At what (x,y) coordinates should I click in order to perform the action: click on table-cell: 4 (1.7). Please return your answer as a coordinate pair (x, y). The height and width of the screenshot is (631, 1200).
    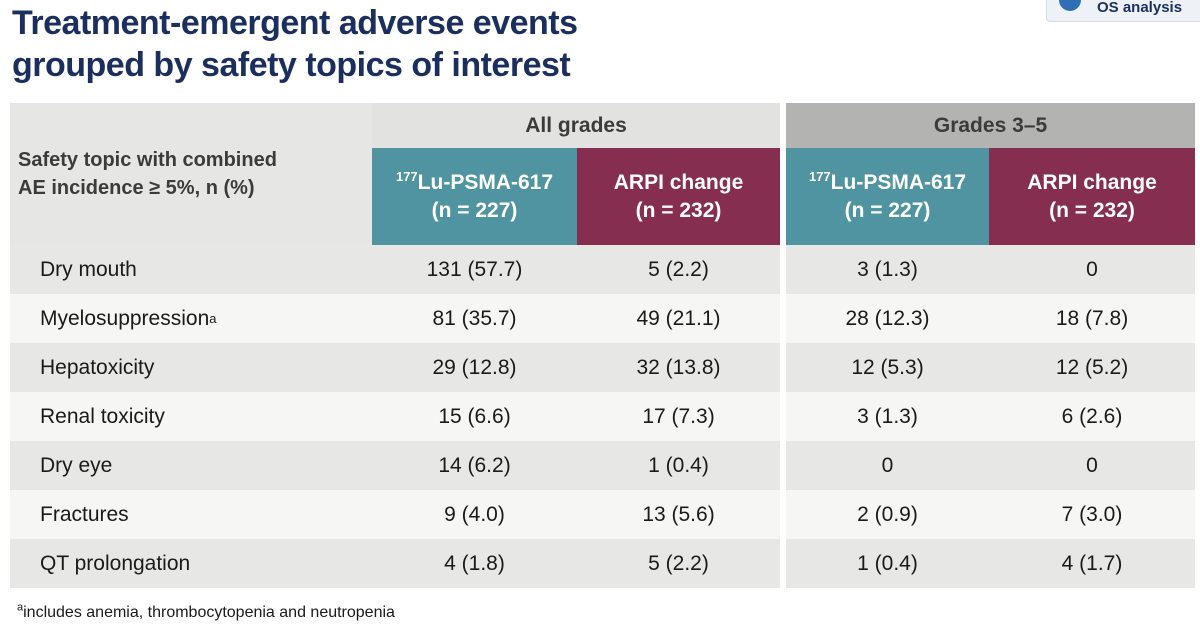
    Looking at the image, I should click on (1092, 563).